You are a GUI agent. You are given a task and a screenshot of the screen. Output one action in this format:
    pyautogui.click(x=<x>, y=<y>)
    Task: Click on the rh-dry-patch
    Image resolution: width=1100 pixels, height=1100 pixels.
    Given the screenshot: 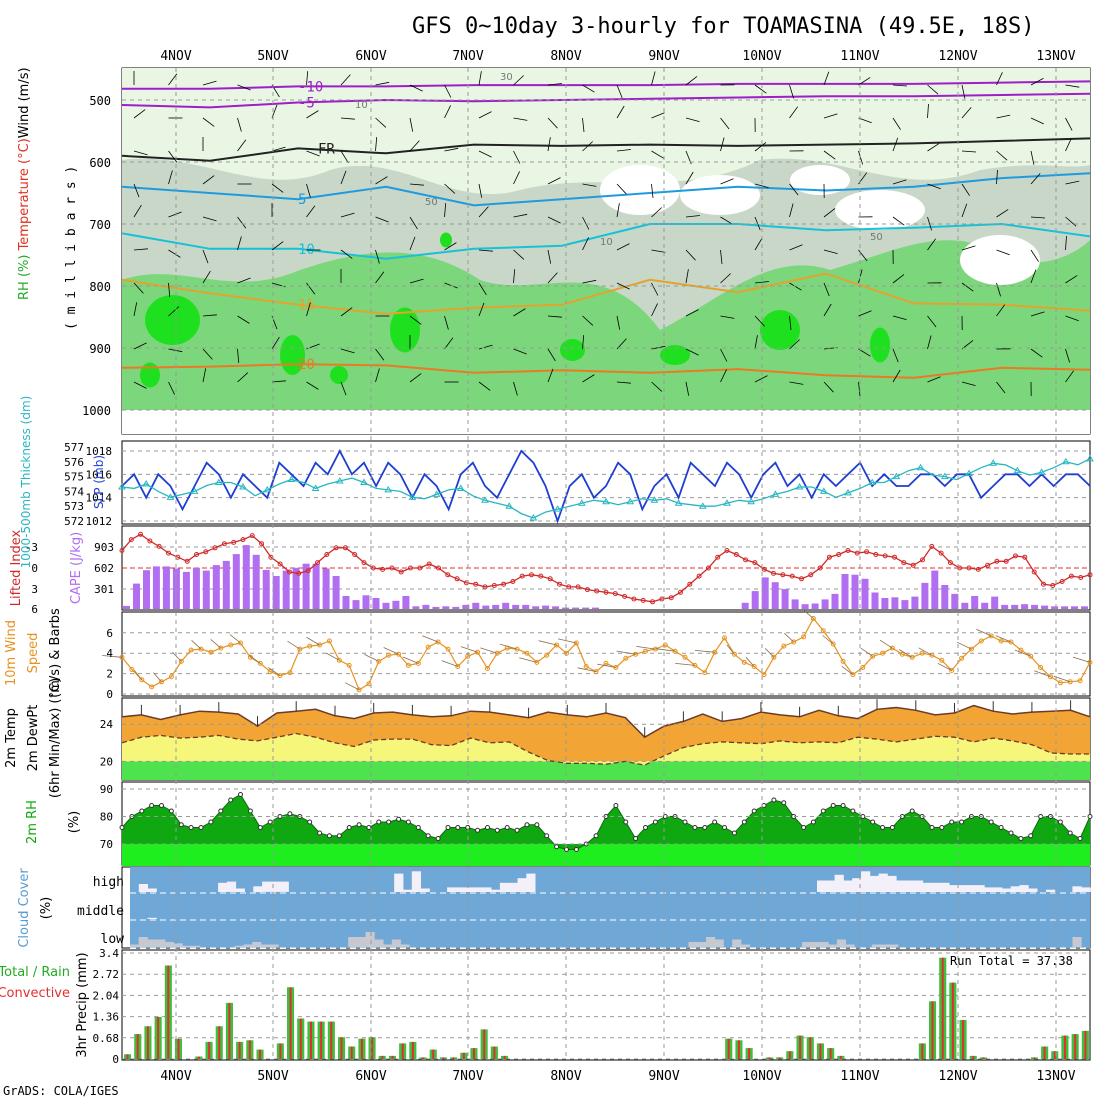 What is the action you would take?
    pyautogui.click(x=720, y=195)
    